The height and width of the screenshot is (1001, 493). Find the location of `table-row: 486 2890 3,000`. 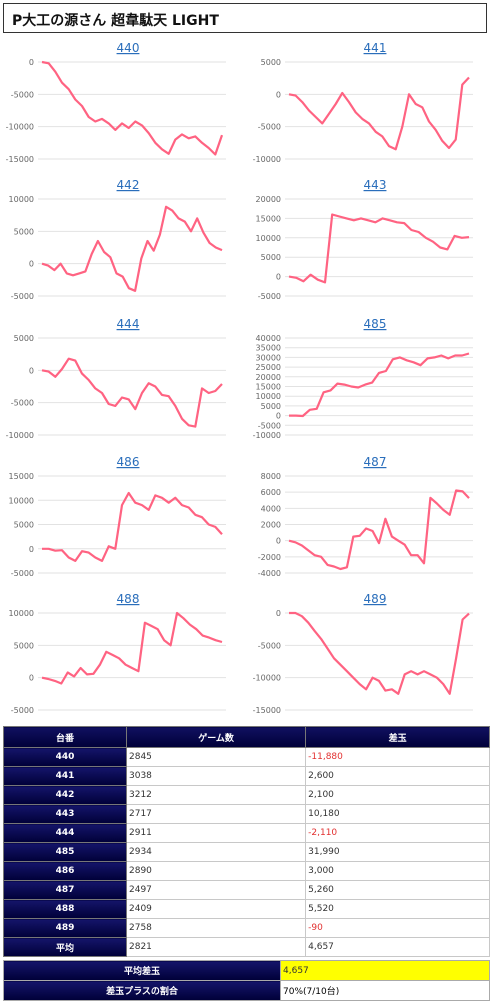

table-row: 486 2890 3,000 is located at coordinates (246, 871).